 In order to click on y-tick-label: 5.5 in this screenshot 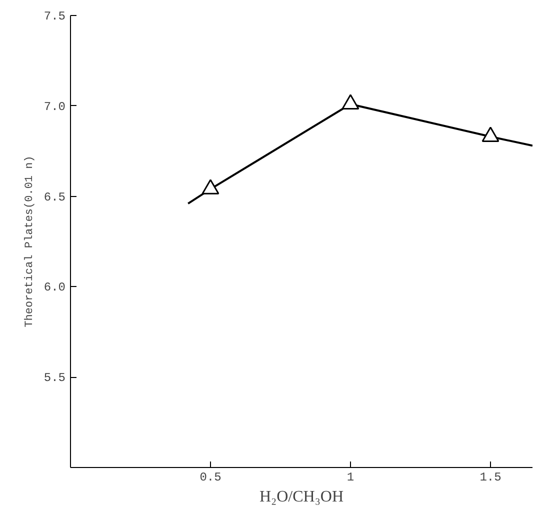, I will do `click(55, 378)`.